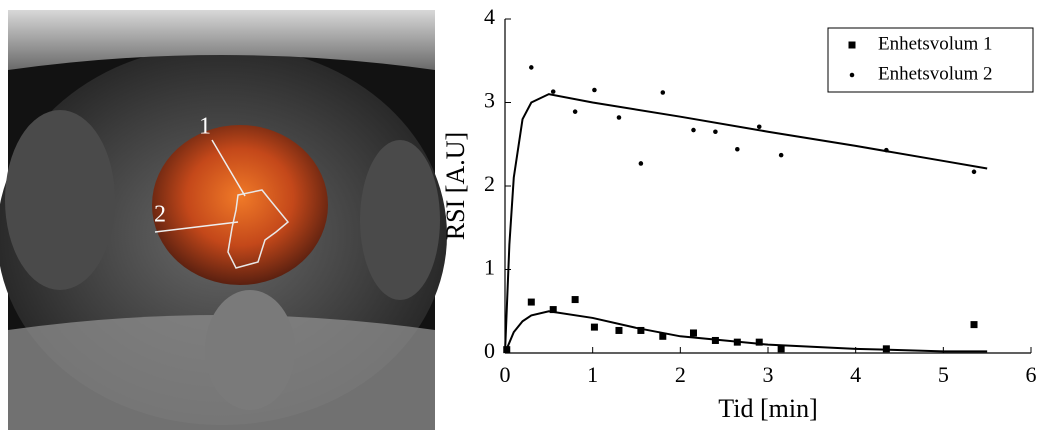 Image resolution: width=1045 pixels, height=440 pixels. I want to click on roi-label: 2, so click(160, 215).